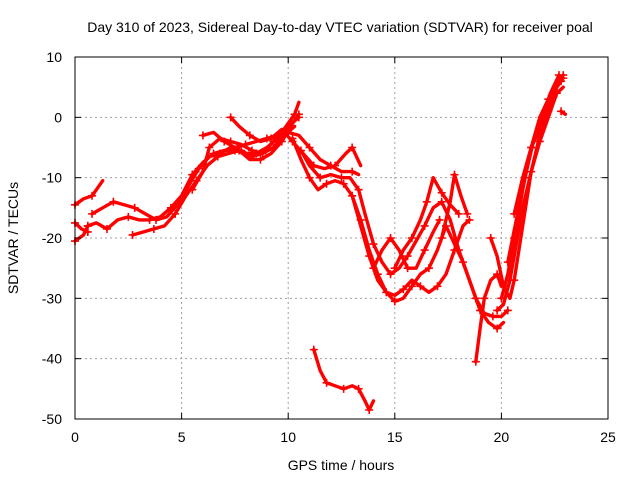  What do you see at coordinates (502, 437) in the screenshot?
I see `x-tick-label: 20` at bounding box center [502, 437].